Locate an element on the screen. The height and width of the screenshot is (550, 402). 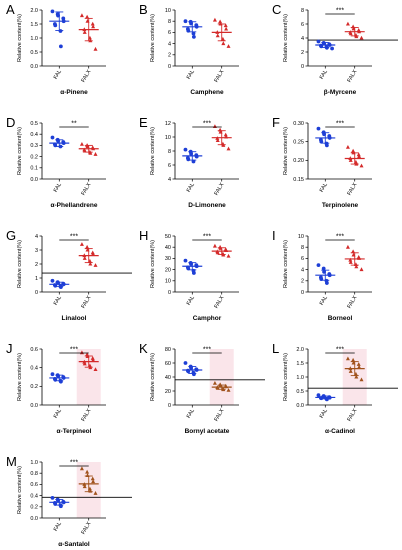
y-tick-label: 0.6 is located at coordinates (34, 350).